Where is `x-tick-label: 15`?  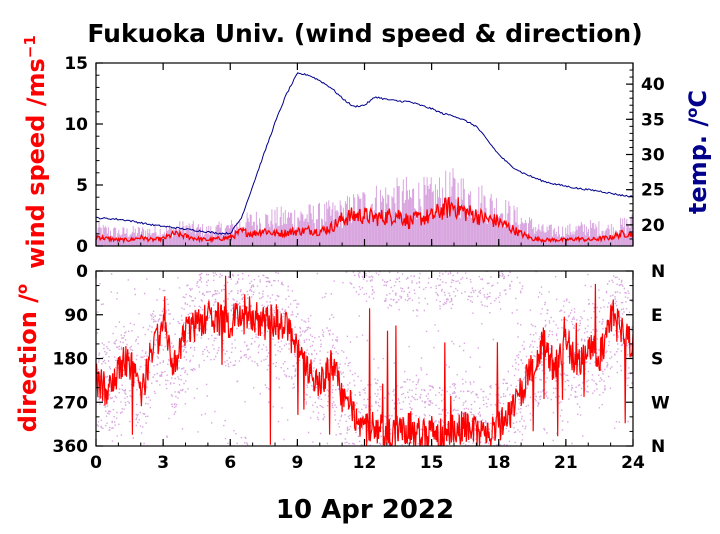
x-tick-label: 15 is located at coordinates (432, 463).